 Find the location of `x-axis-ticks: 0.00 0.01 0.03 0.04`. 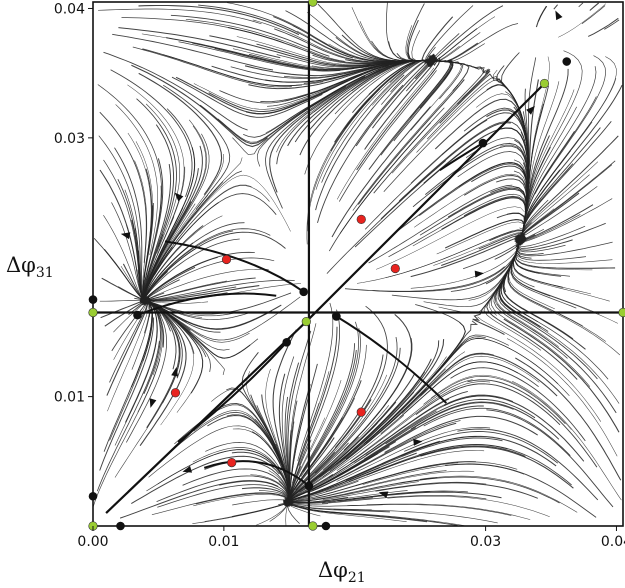

x-axis-ticks: 0.00 0.01 0.03 0.04 is located at coordinates (351, 538).